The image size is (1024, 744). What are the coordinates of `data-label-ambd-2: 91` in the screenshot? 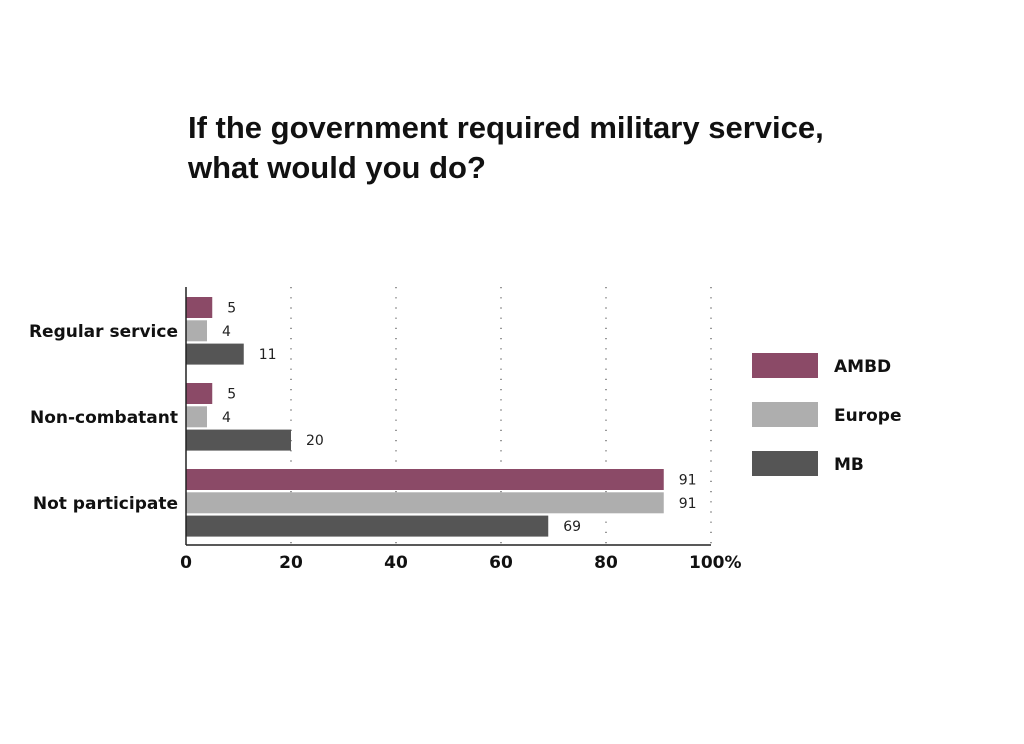 It's located at (688, 481).